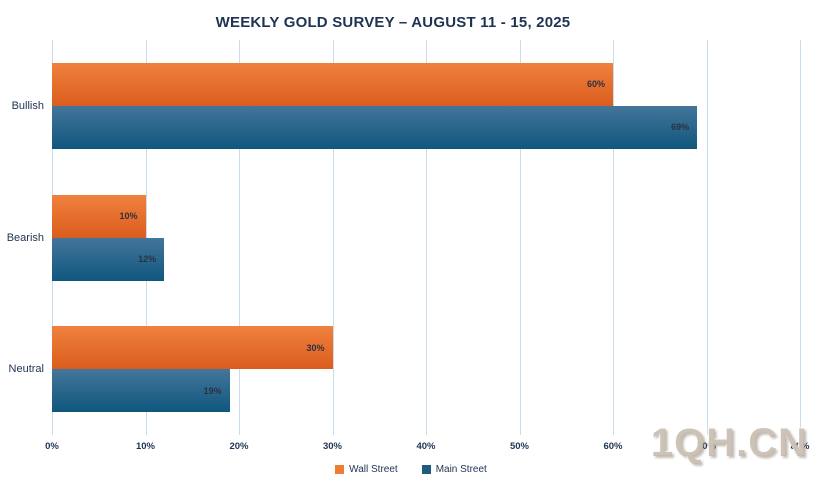 The image size is (822, 487). What do you see at coordinates (192, 348) in the screenshot?
I see `bar-wall-street-neutral: 30%` at bounding box center [192, 348].